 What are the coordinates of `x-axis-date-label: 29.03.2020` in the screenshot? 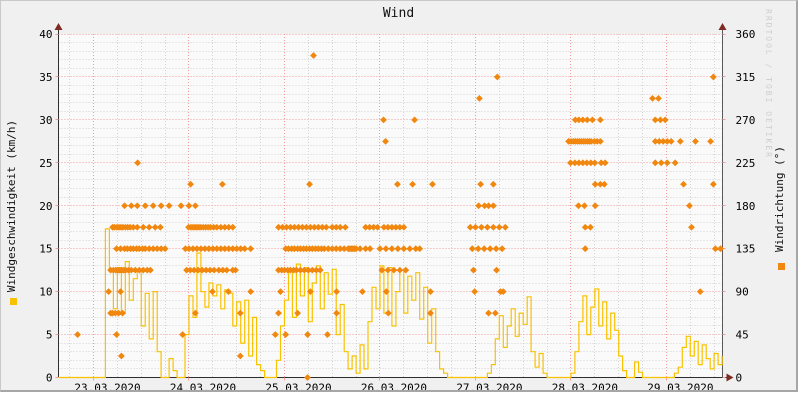 It's located at (680, 386).